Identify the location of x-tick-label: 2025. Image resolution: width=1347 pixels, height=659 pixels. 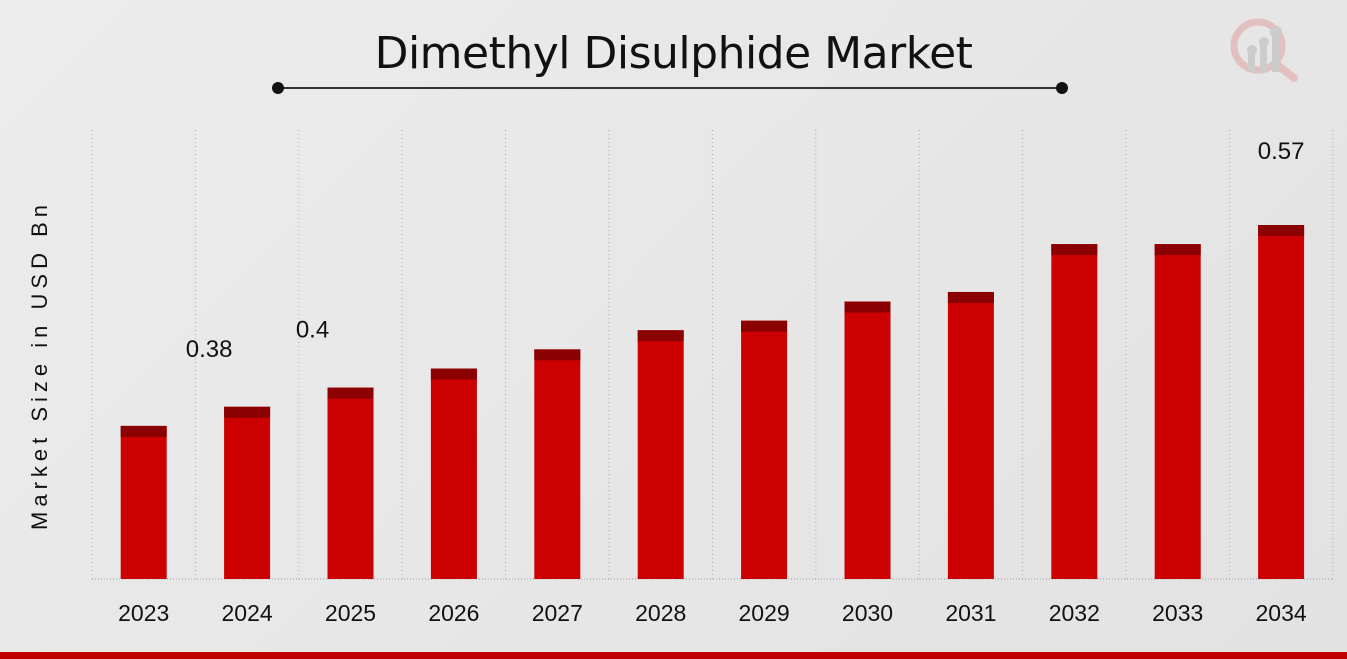
(350, 613).